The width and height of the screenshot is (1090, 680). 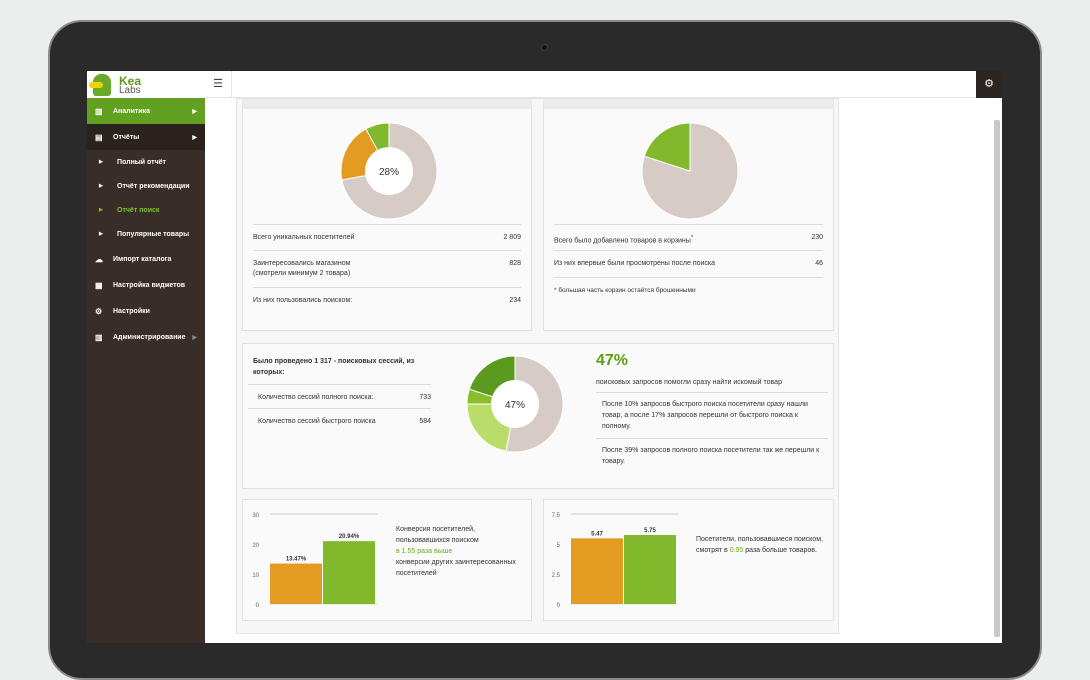 I want to click on y-tick-label: 7.5, so click(x=556, y=516).